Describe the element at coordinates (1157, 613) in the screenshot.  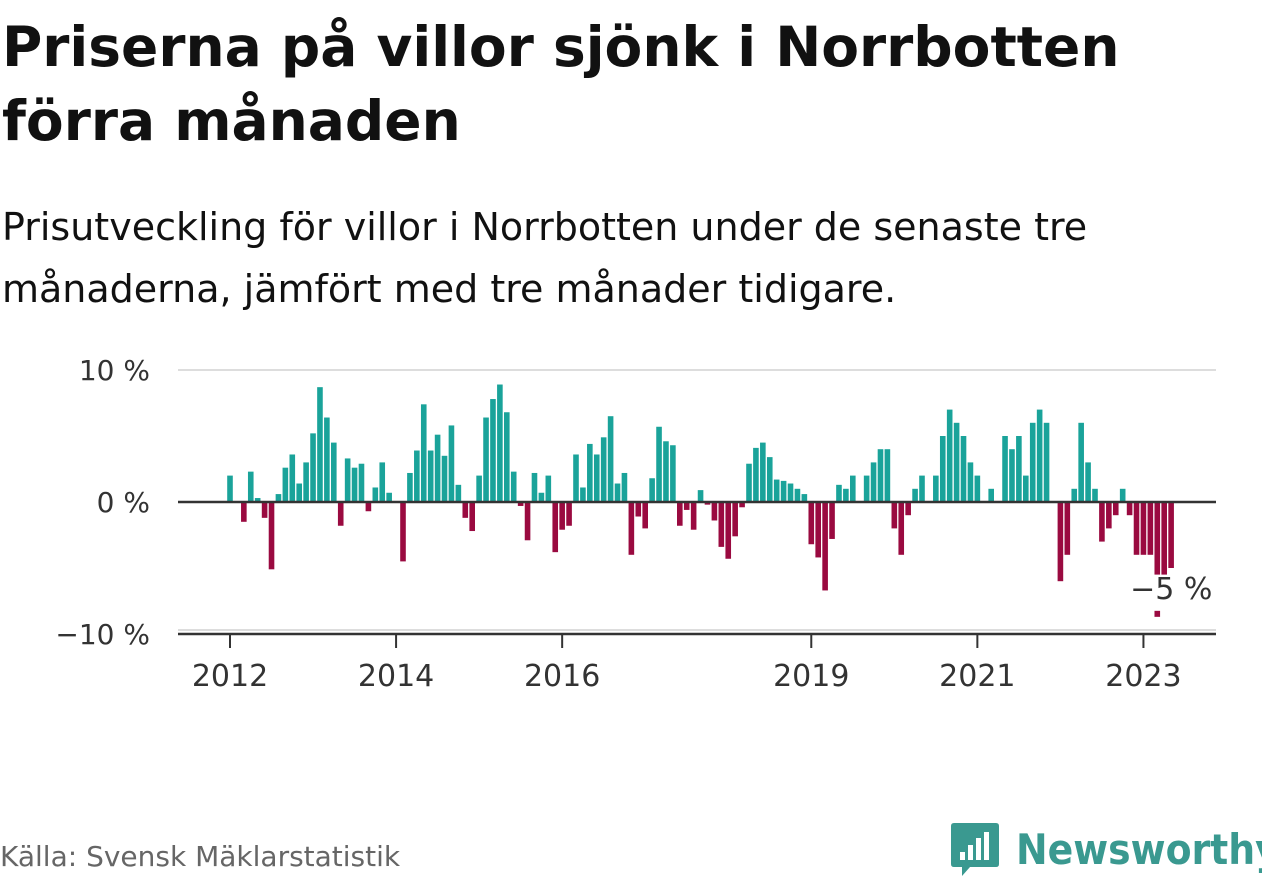
I see `annotation-marker` at that location.